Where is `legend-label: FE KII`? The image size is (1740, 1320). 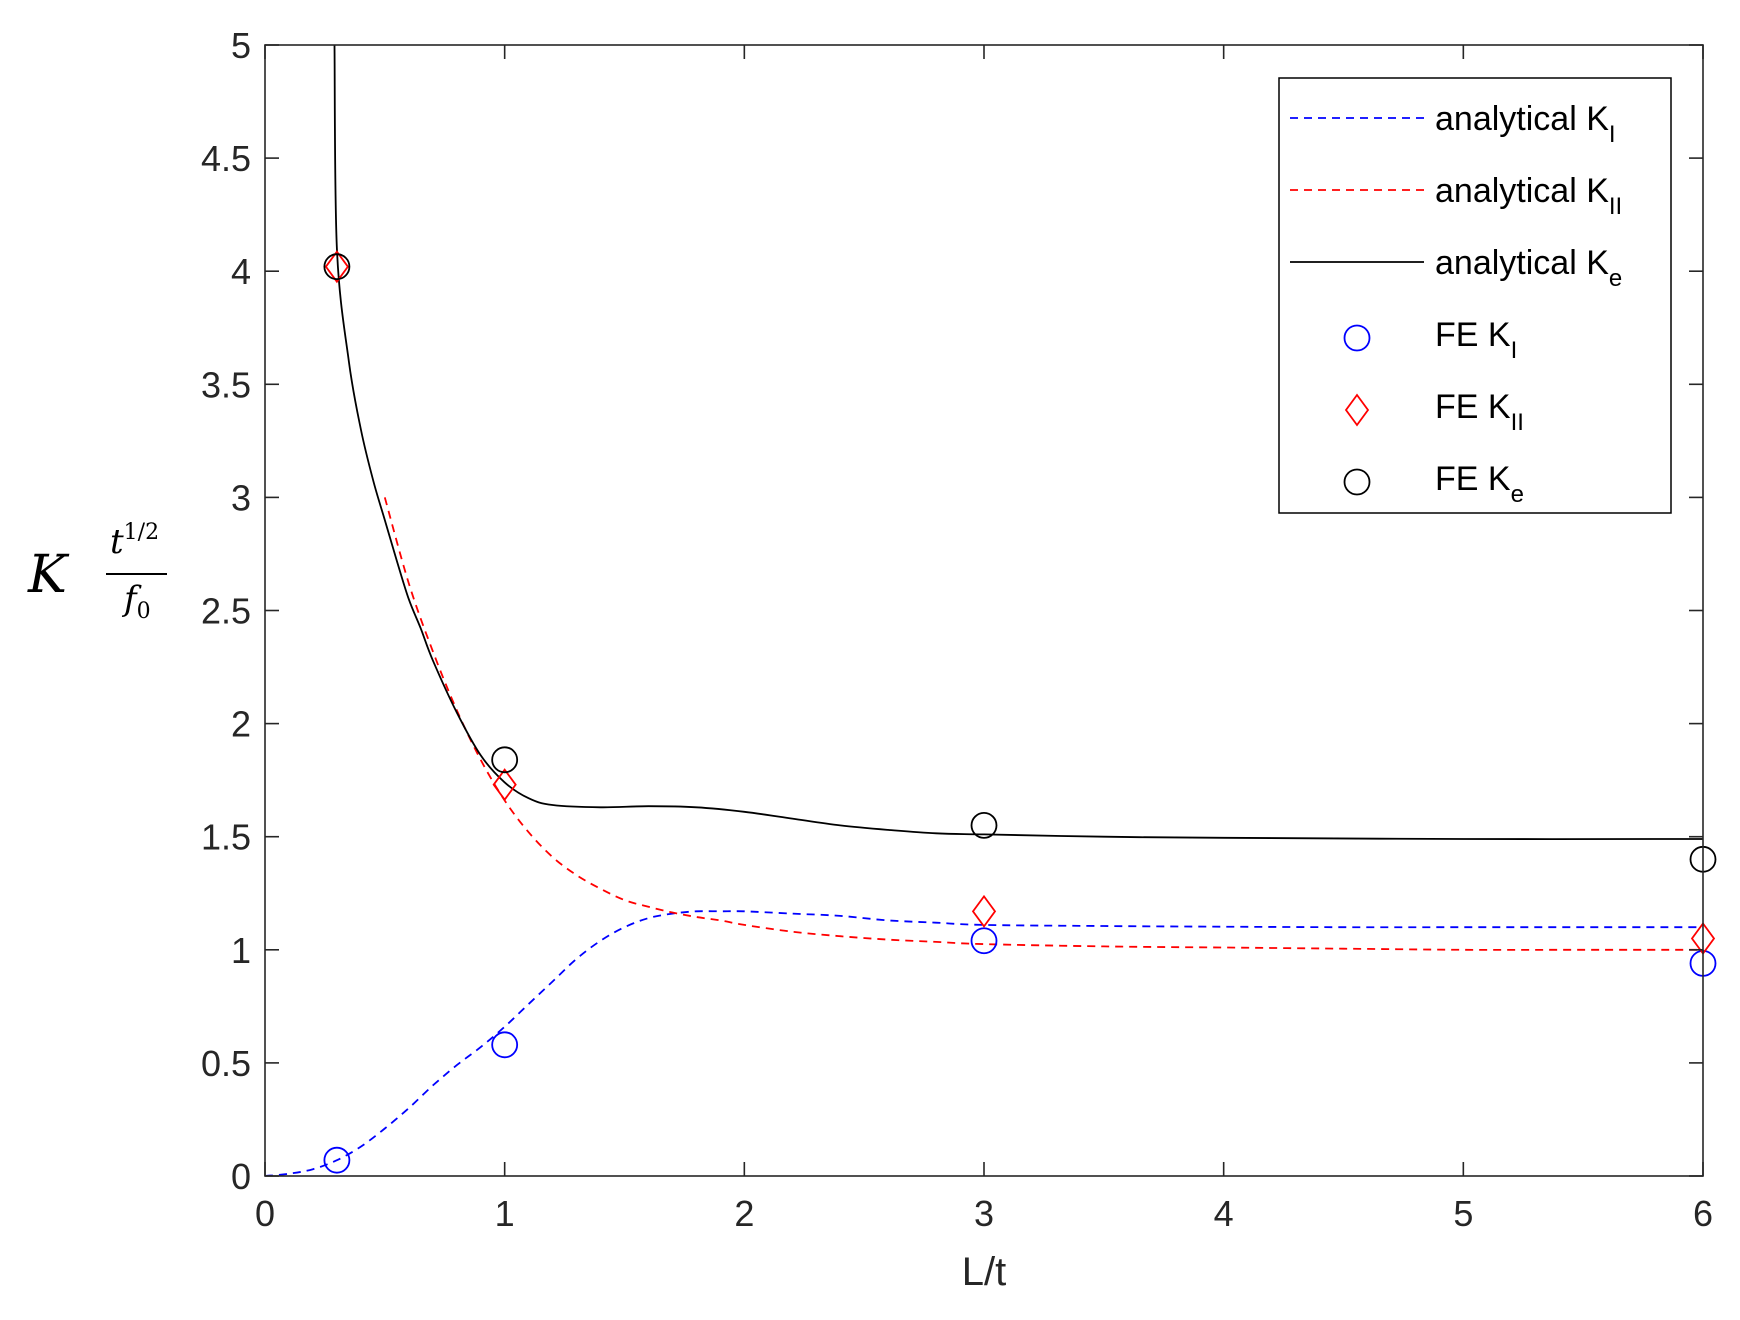 legend-label: FE KII is located at coordinates (1479, 412).